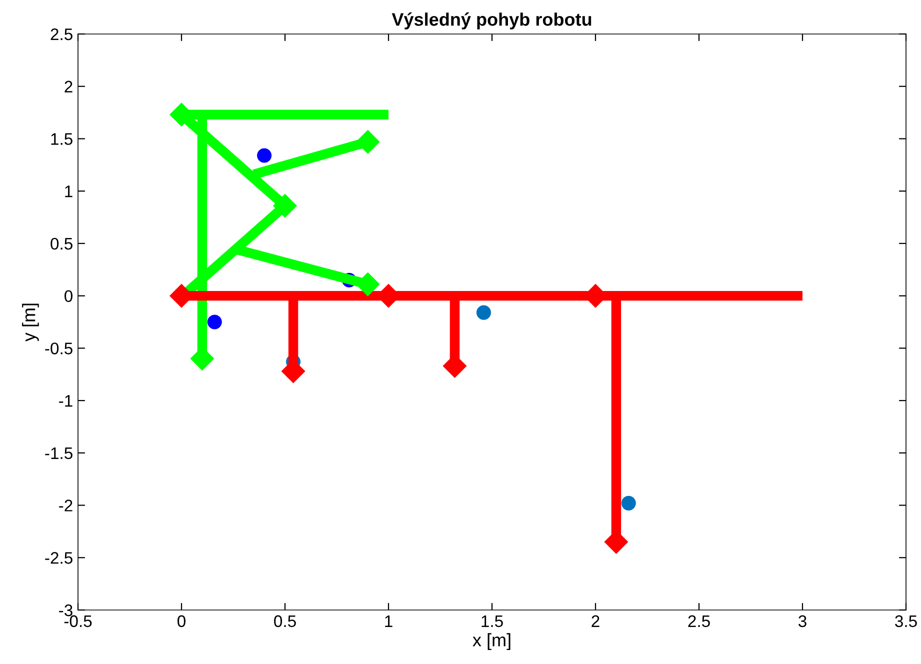 The width and height of the screenshot is (921, 664). I want to click on y-tick-label: 0.5, so click(61, 244).